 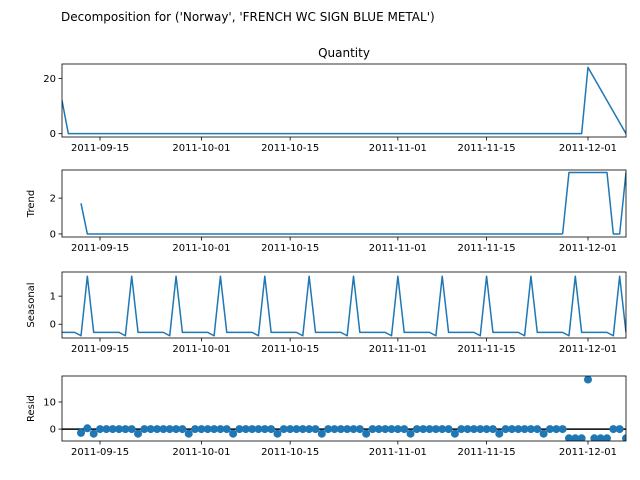 I want to click on plot-area, so click(x=344, y=100).